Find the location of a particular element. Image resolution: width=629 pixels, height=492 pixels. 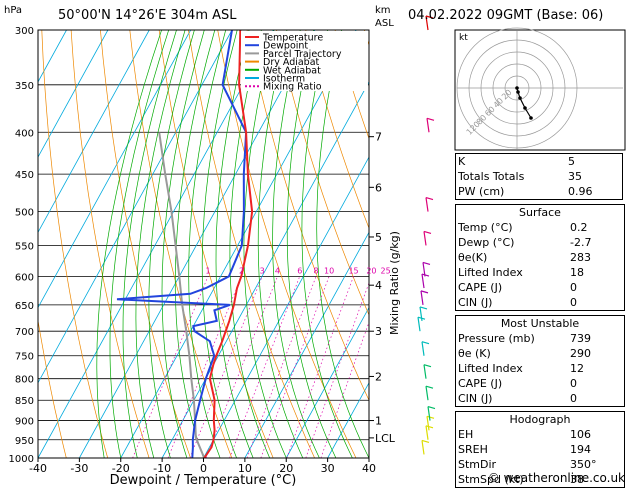

km-tick-label: 6 is located at coordinates (378, 187).